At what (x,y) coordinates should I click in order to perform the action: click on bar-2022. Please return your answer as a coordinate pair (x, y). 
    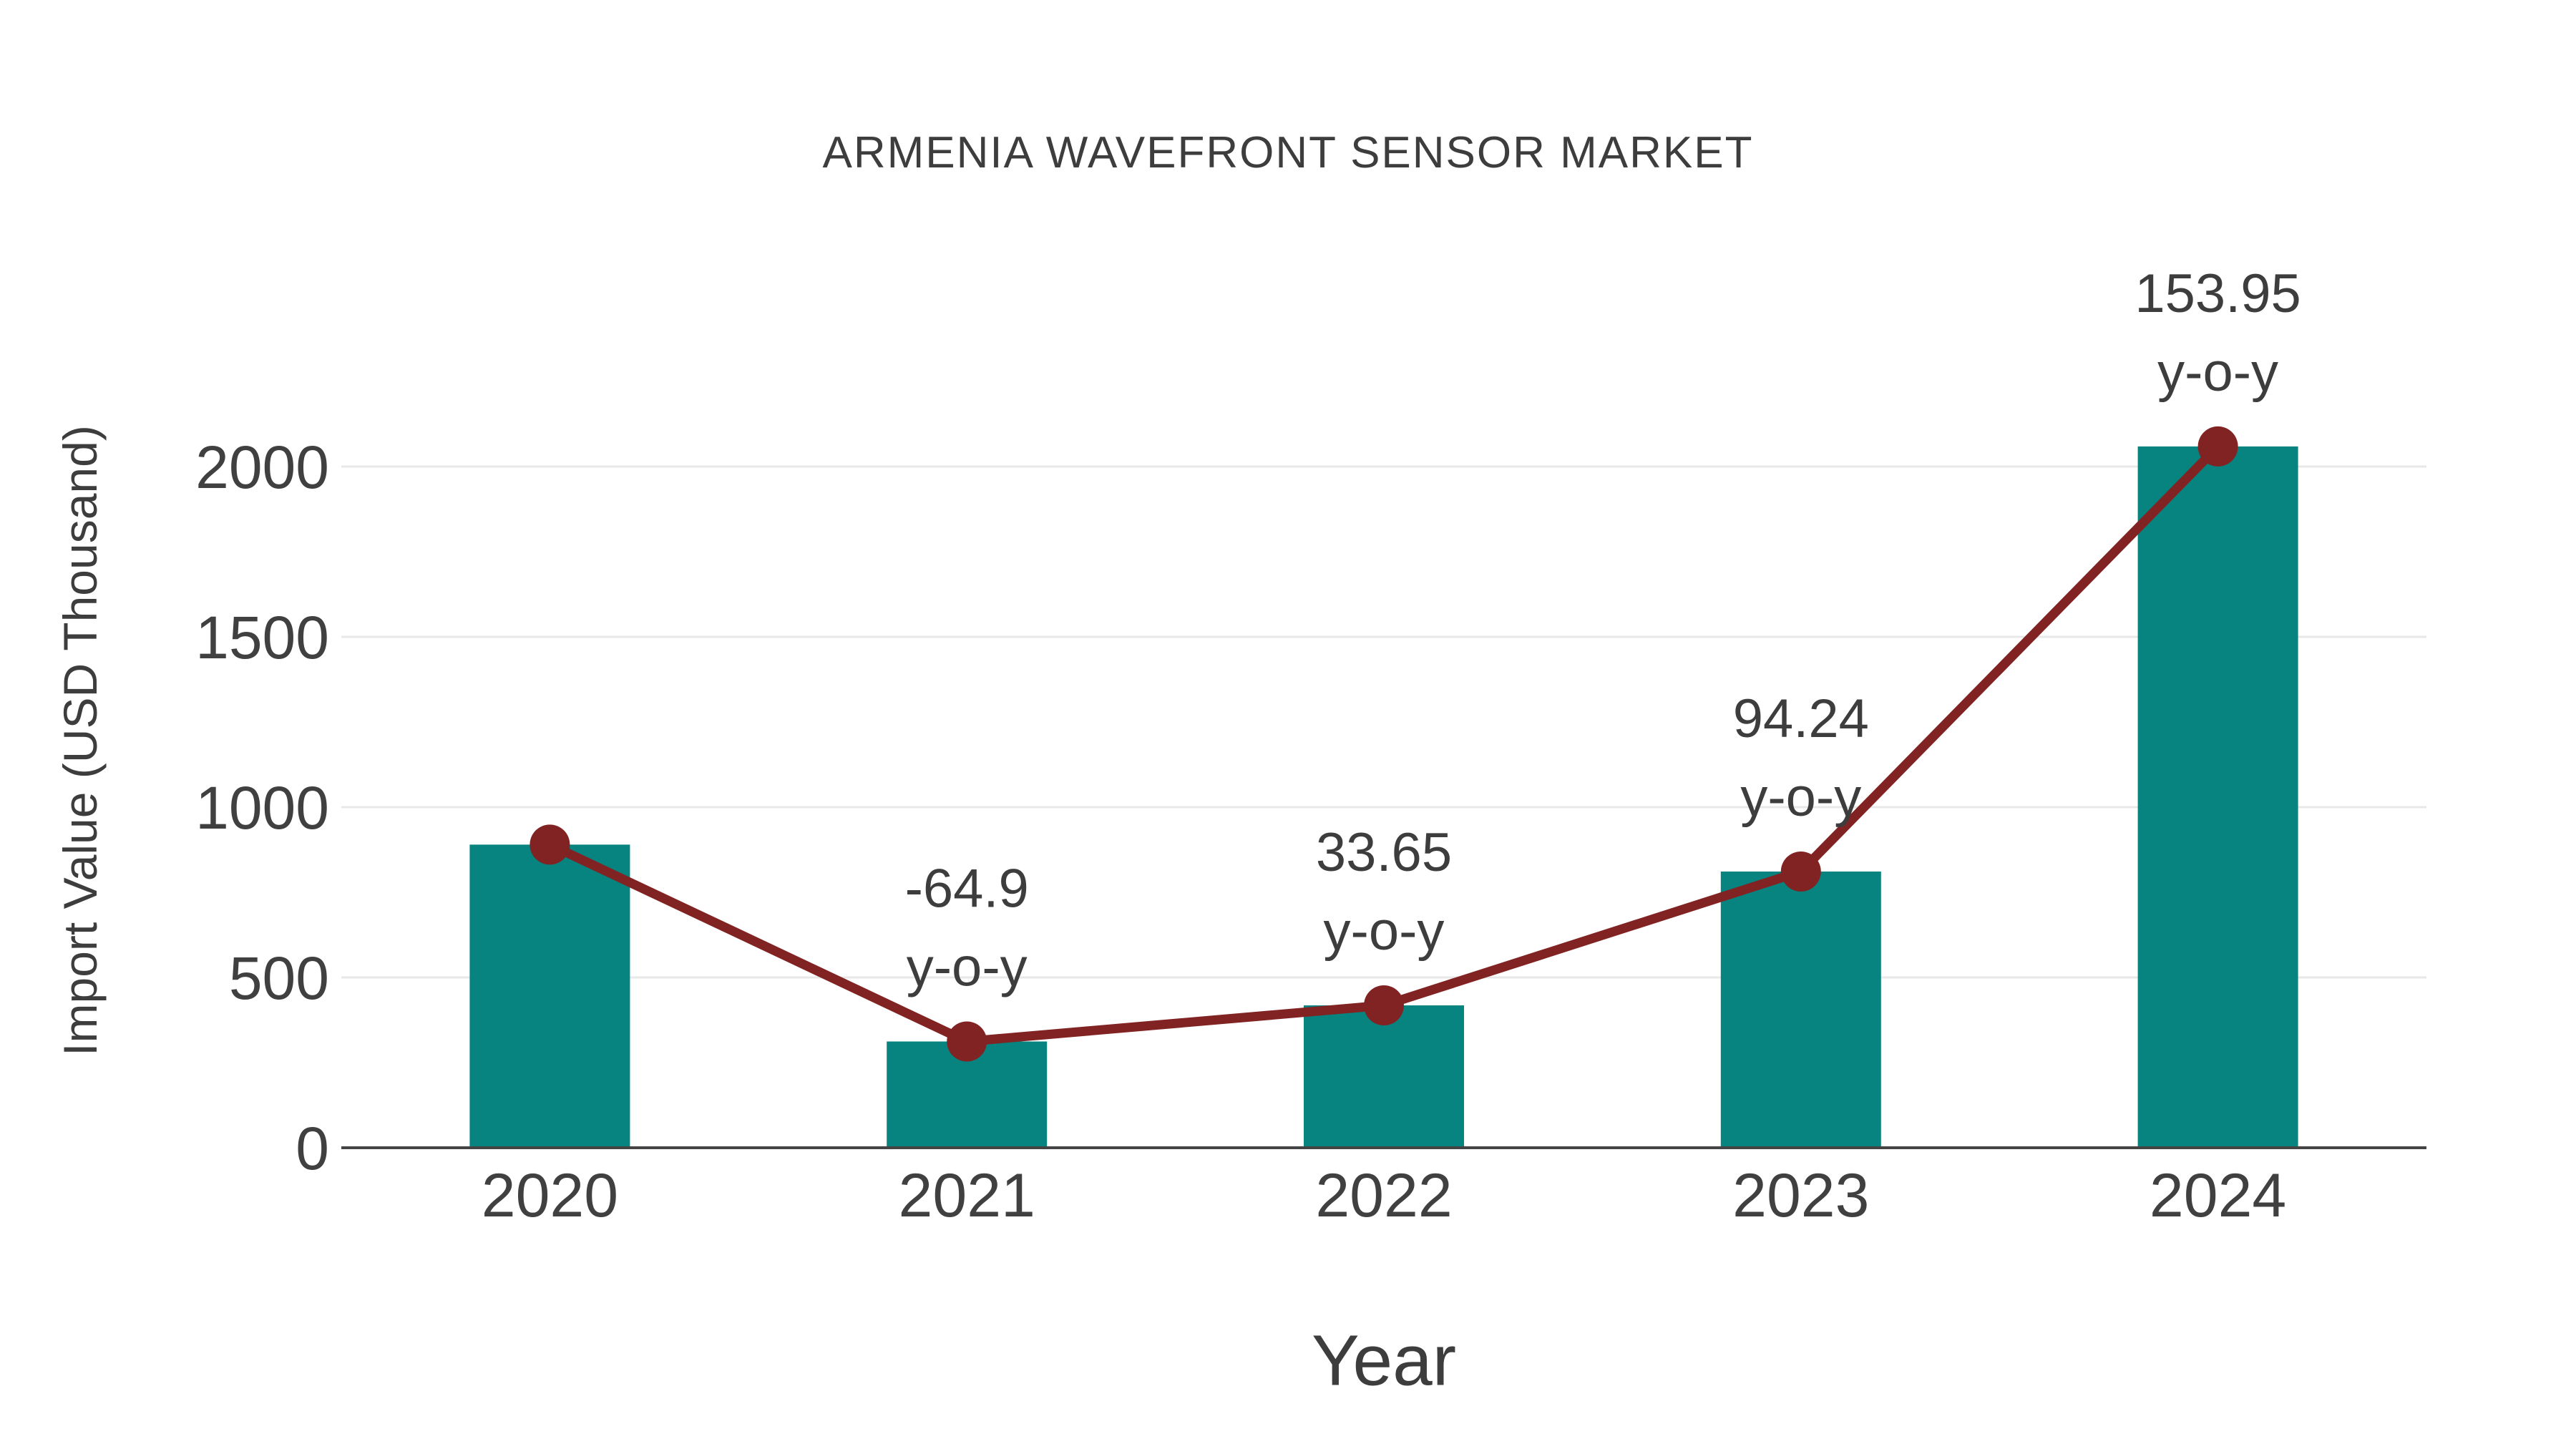
    Looking at the image, I should click on (1384, 1076).